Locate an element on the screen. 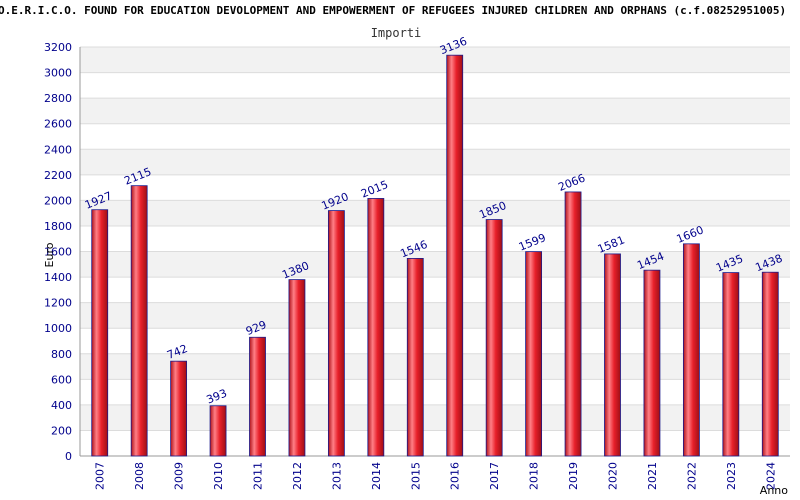 Image resolution: width=800 pixels, height=500 pixels. y-tick-label: 1600 is located at coordinates (58, 252).